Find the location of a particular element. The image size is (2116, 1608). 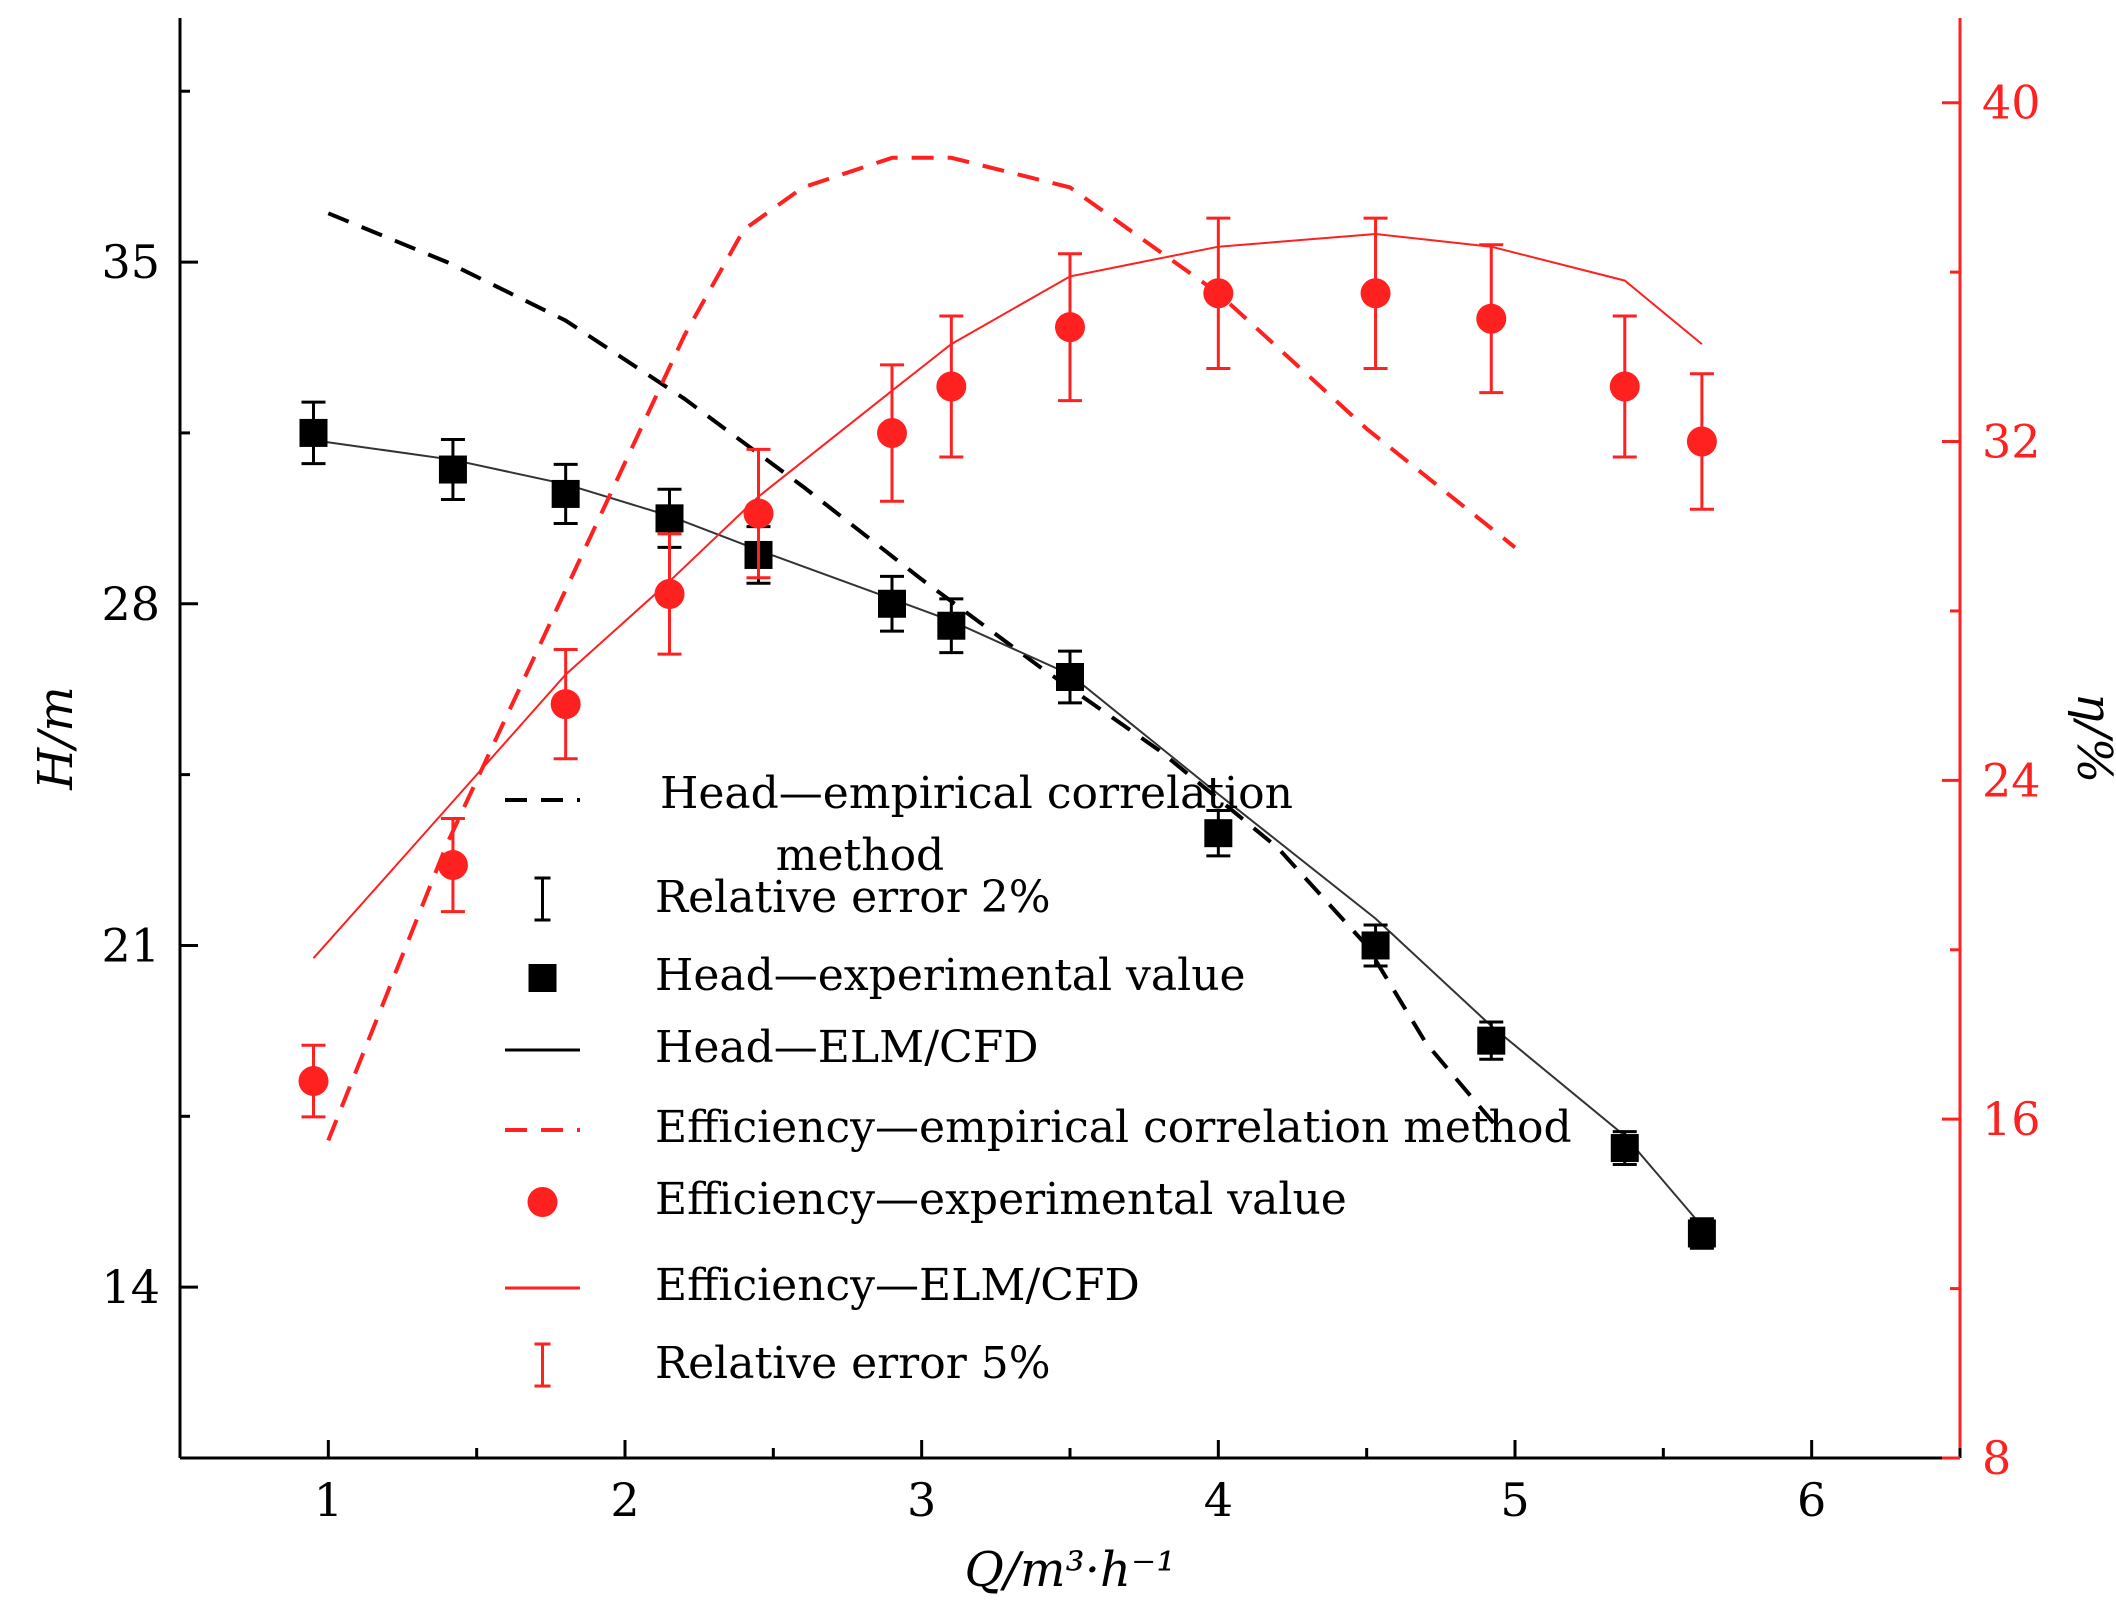

legend-swatch-square is located at coordinates (542, 978).